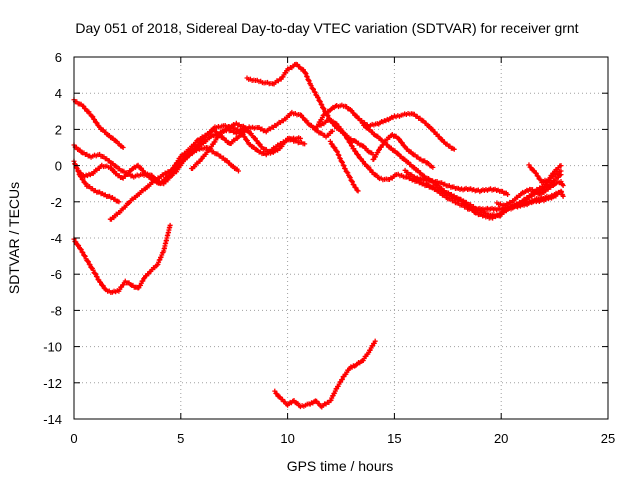  Describe the element at coordinates (58, 93) in the screenshot. I see `y-tick-label: 4` at that location.